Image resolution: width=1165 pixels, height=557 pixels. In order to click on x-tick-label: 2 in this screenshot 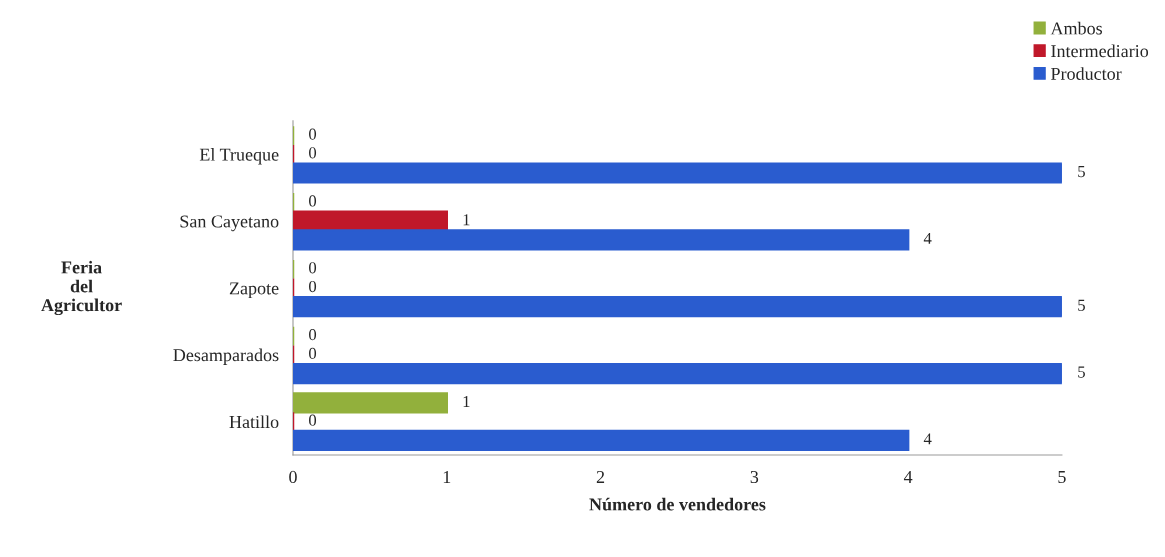, I will do `click(600, 476)`.